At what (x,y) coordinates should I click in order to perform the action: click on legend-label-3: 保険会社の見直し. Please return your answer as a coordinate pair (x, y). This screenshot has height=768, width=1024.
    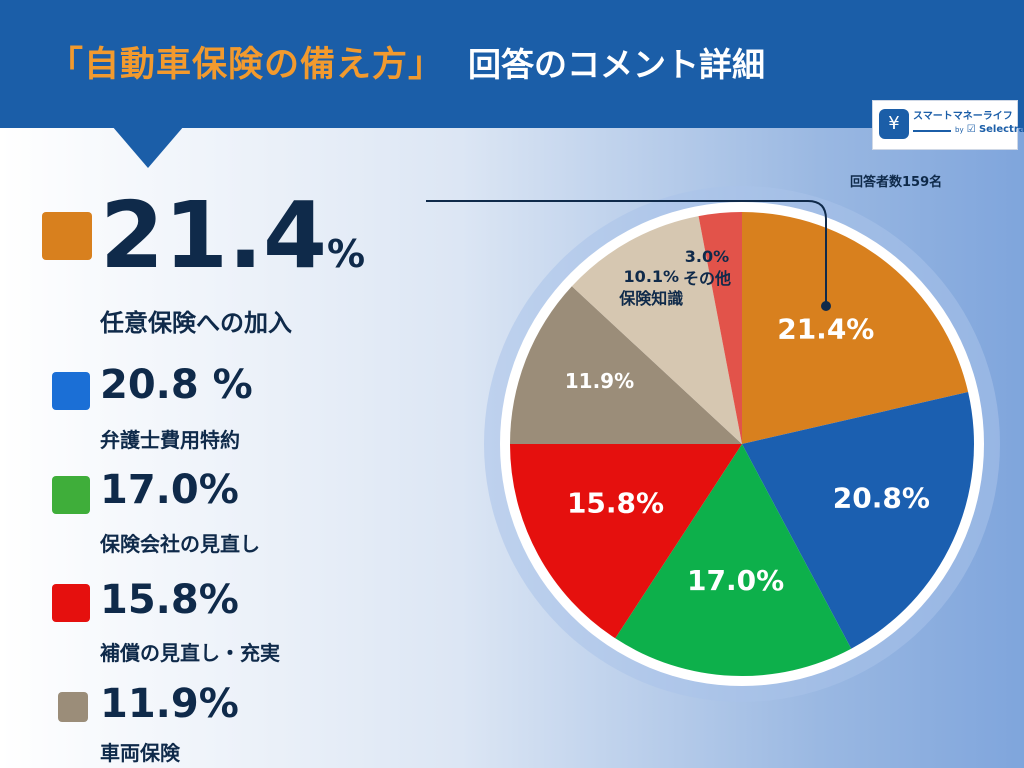
    Looking at the image, I should click on (180, 544).